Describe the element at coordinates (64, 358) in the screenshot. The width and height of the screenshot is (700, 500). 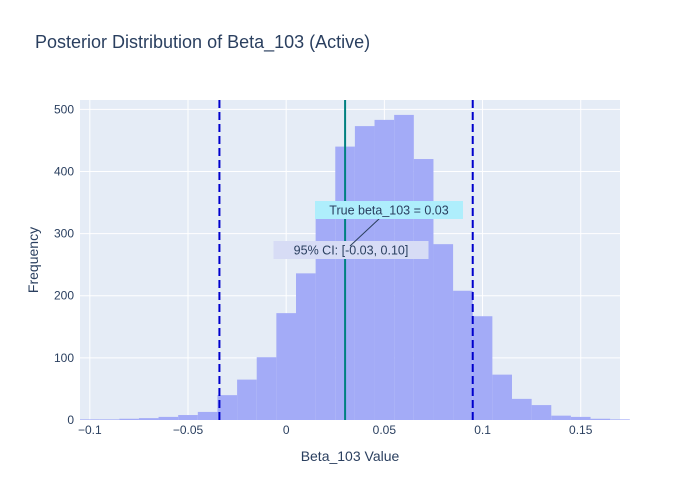
I see `y-tick-label: 100` at that location.